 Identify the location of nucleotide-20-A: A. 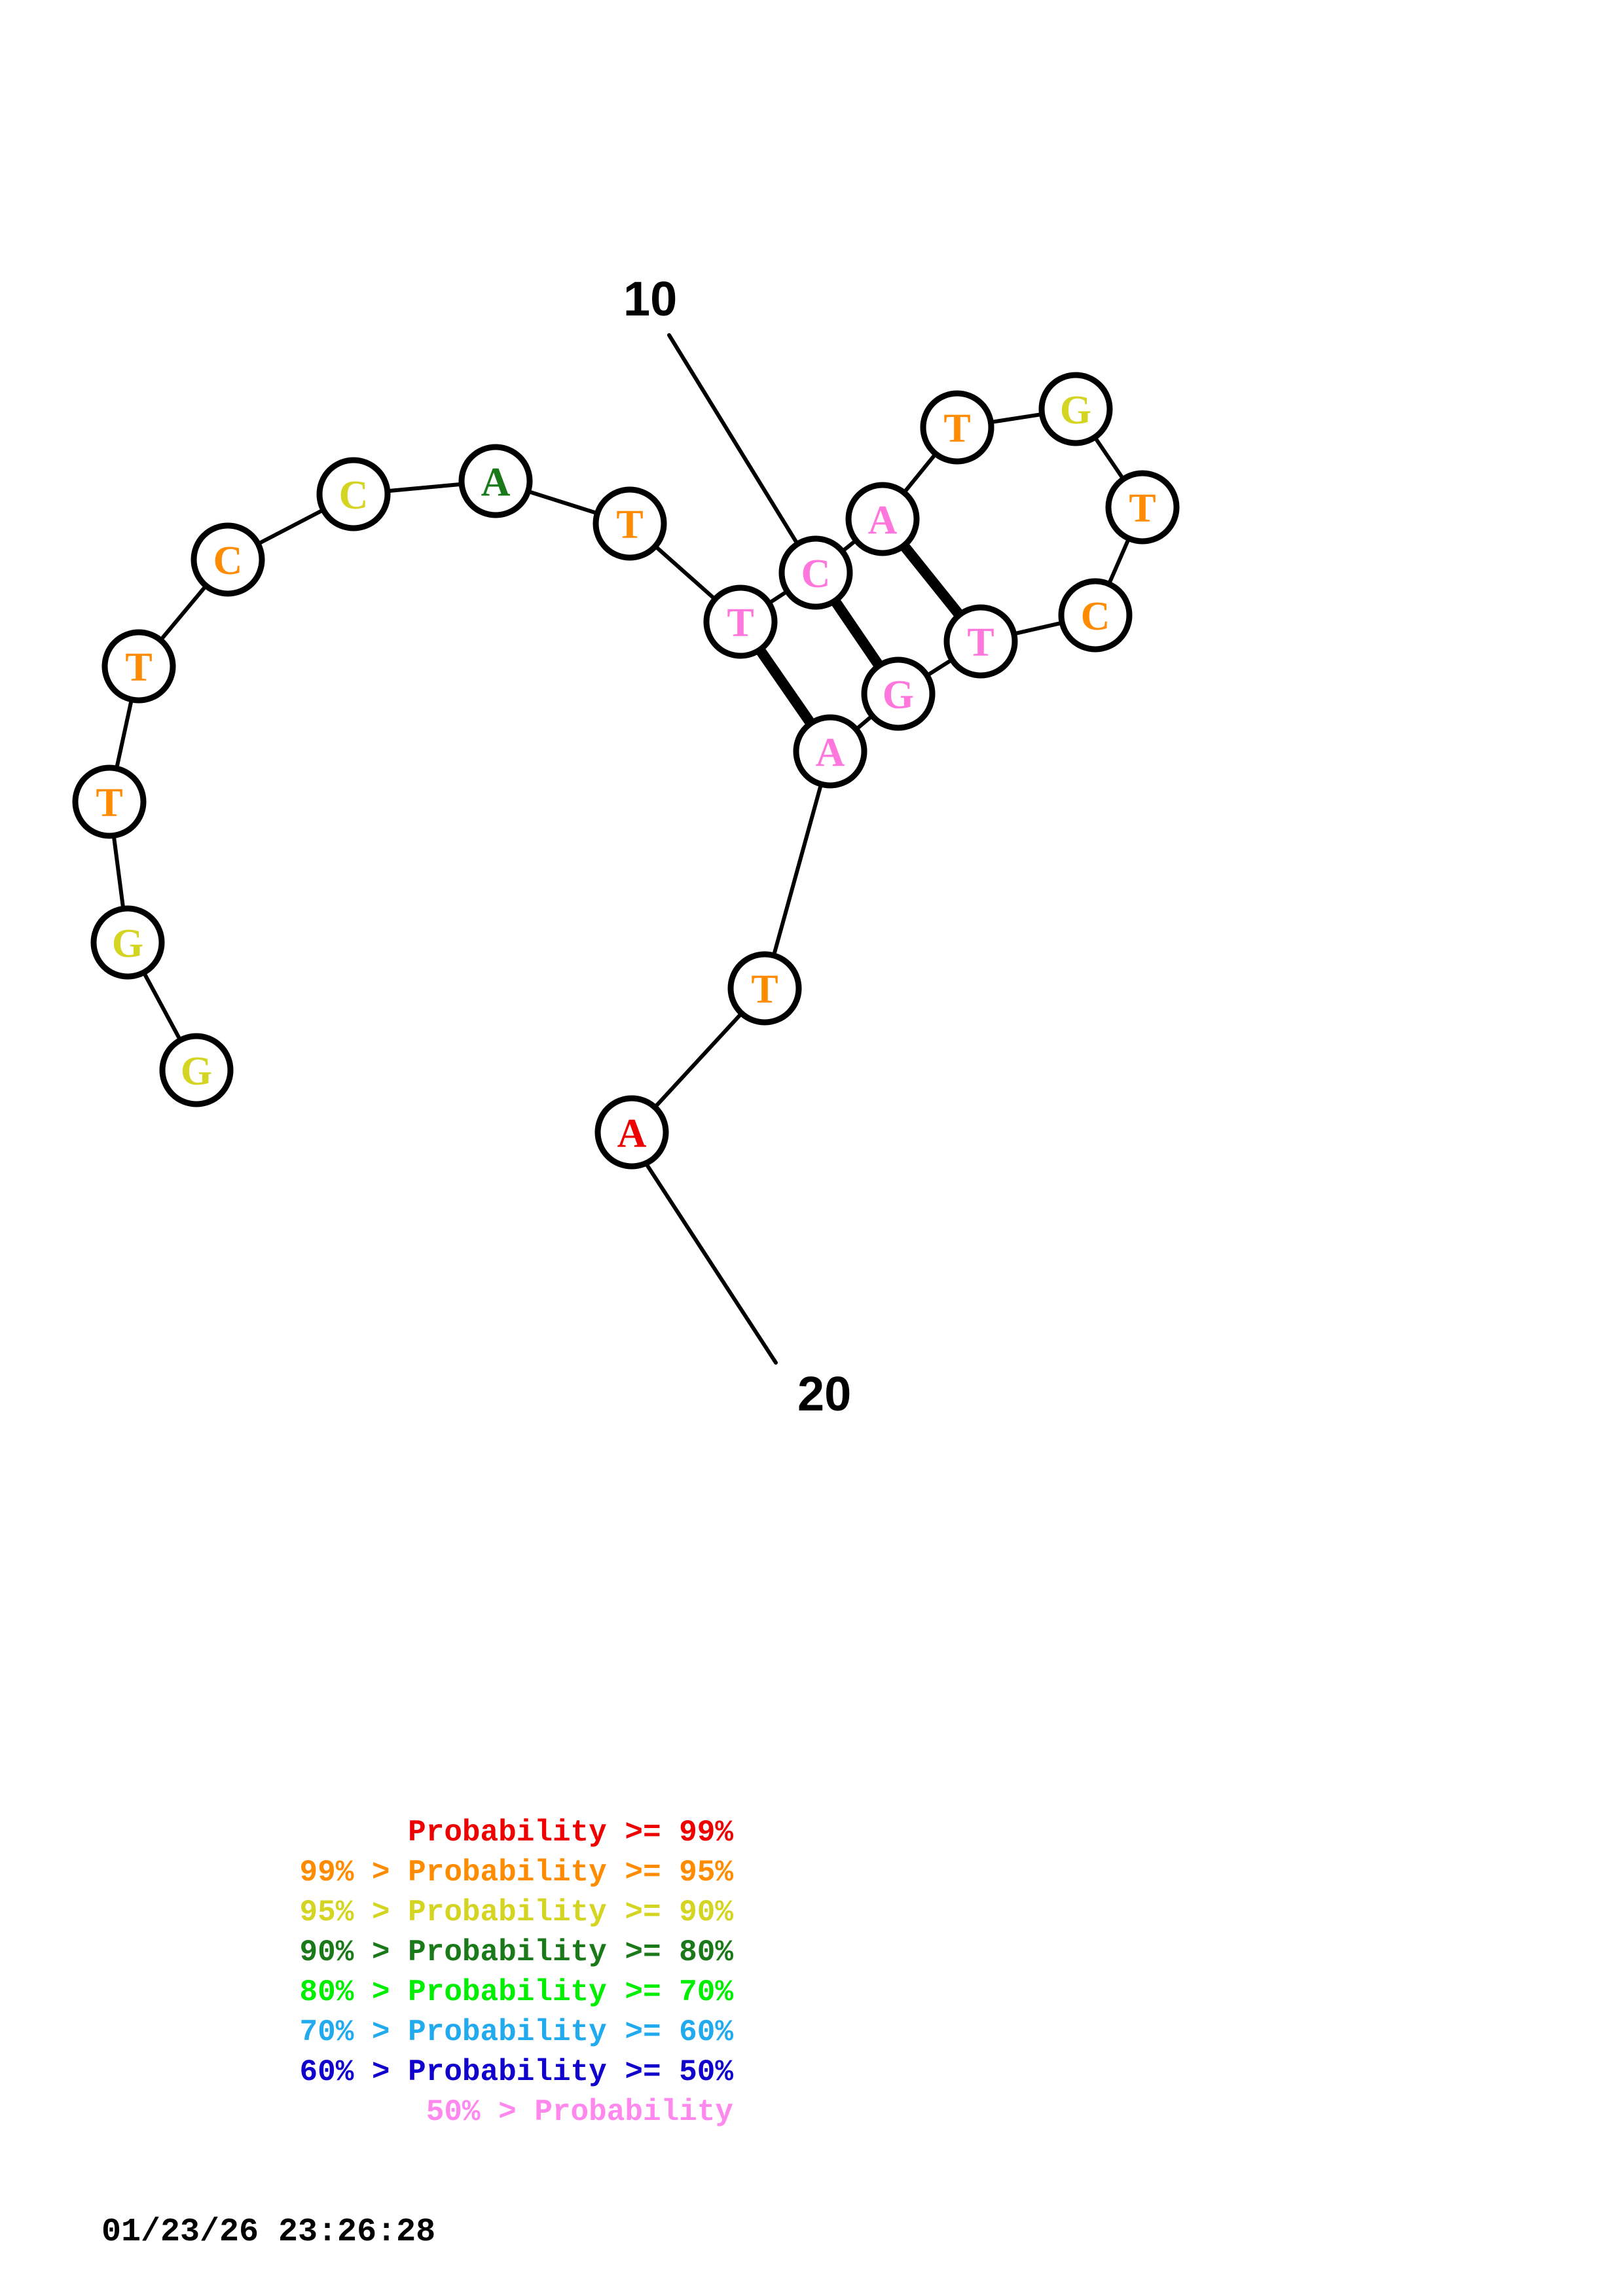
(631, 1132).